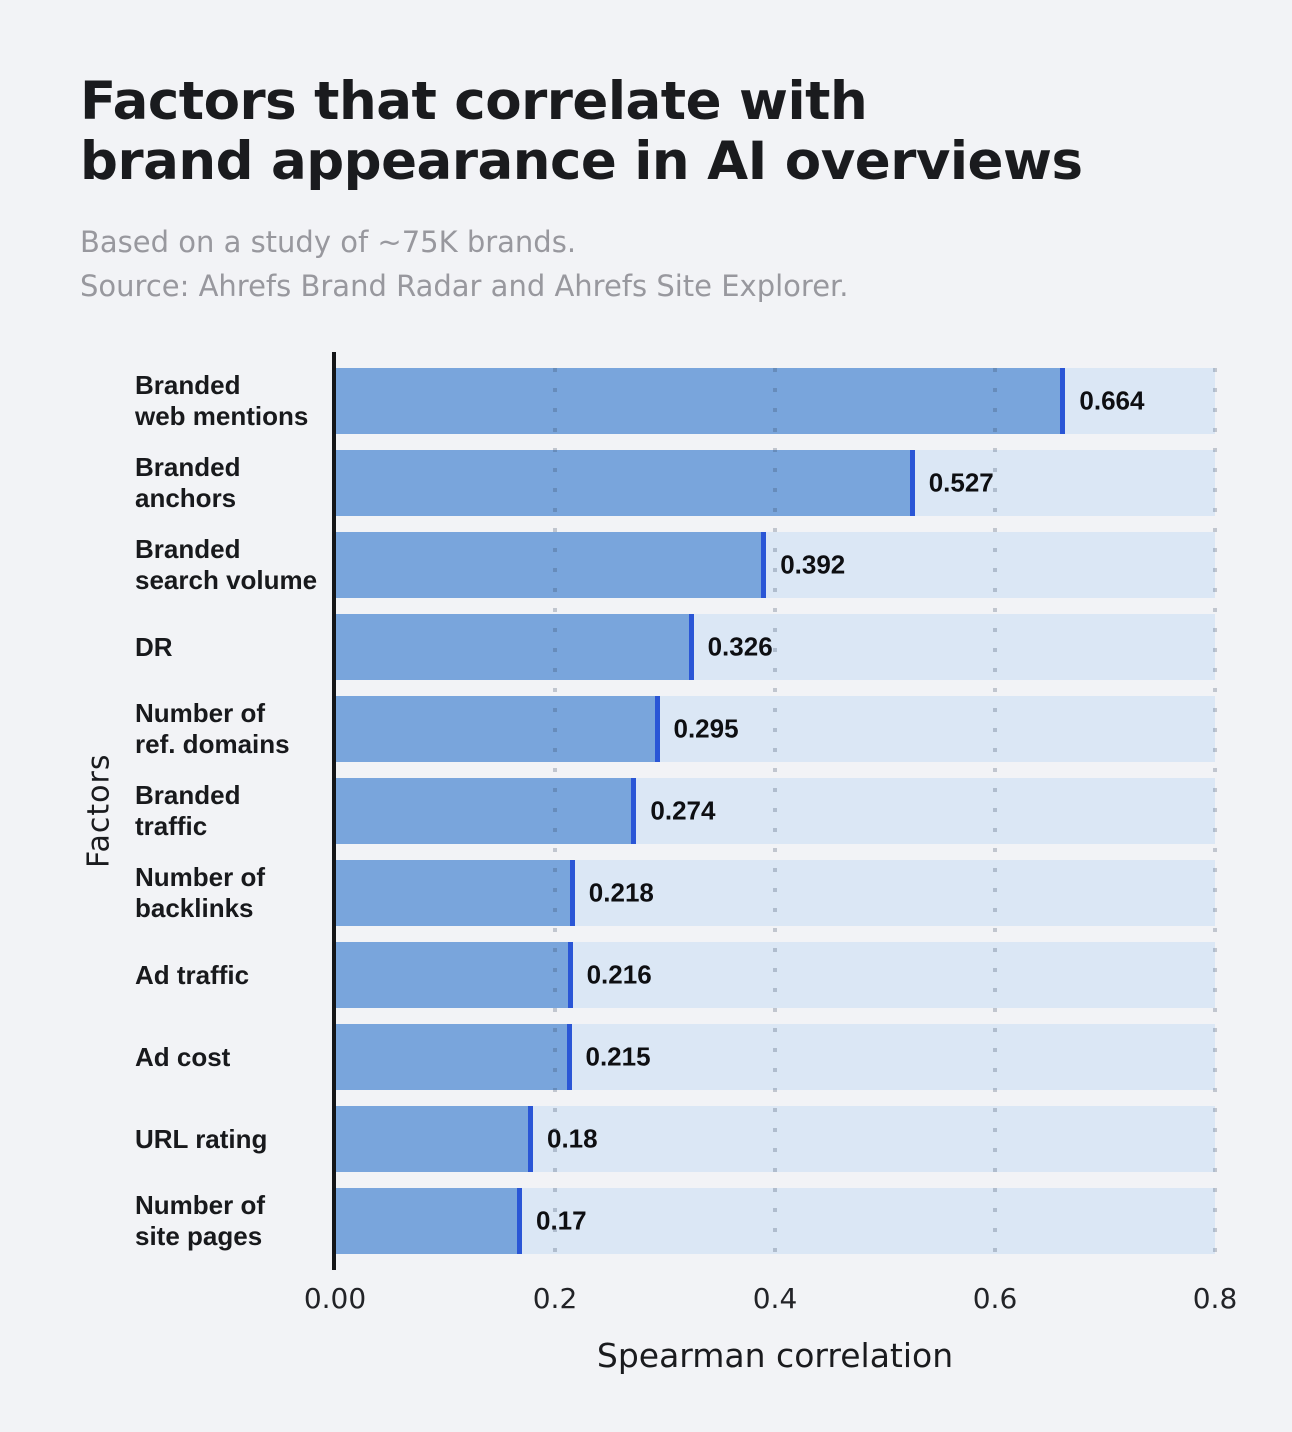 The height and width of the screenshot is (1432, 1292). I want to click on x-axis-ticks: 0.00 0.2 0.4 0.6 0.8, so click(770, 1299).